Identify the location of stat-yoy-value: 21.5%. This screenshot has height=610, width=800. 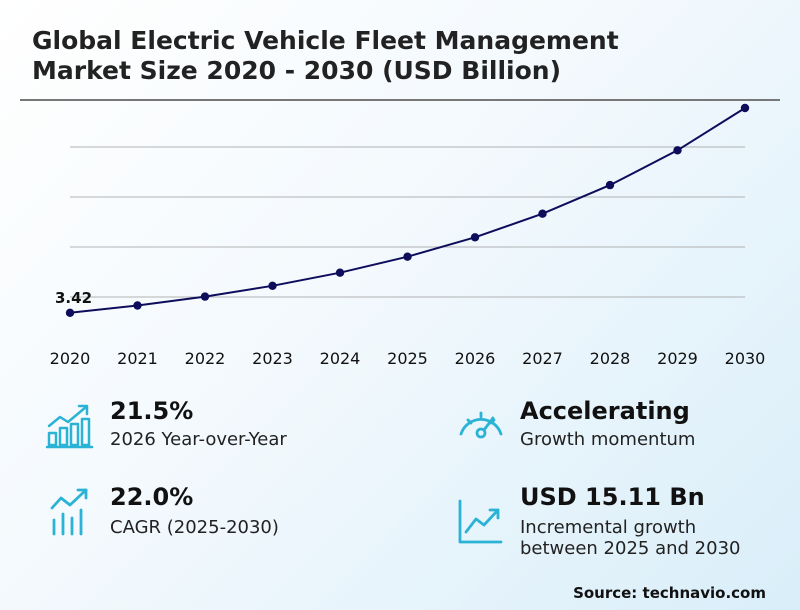
(152, 411).